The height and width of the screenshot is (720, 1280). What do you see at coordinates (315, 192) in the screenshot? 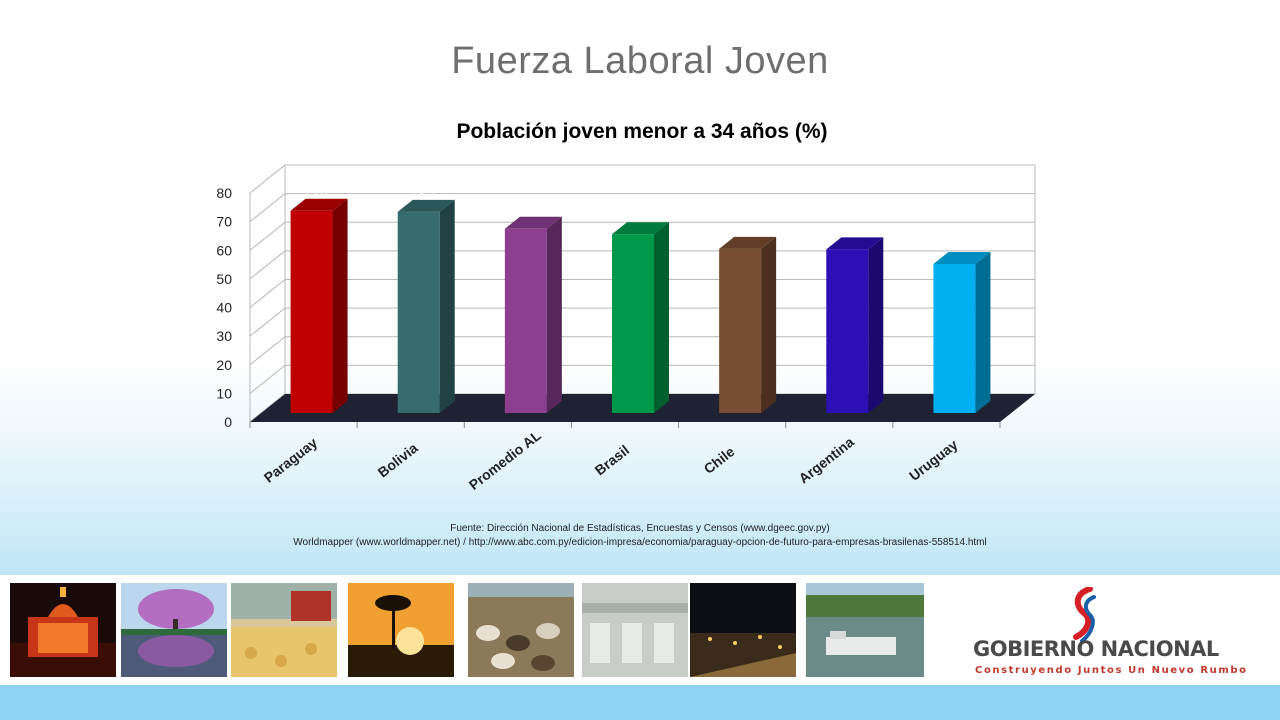
I see `bar-value-label: 73.8` at bounding box center [315, 192].